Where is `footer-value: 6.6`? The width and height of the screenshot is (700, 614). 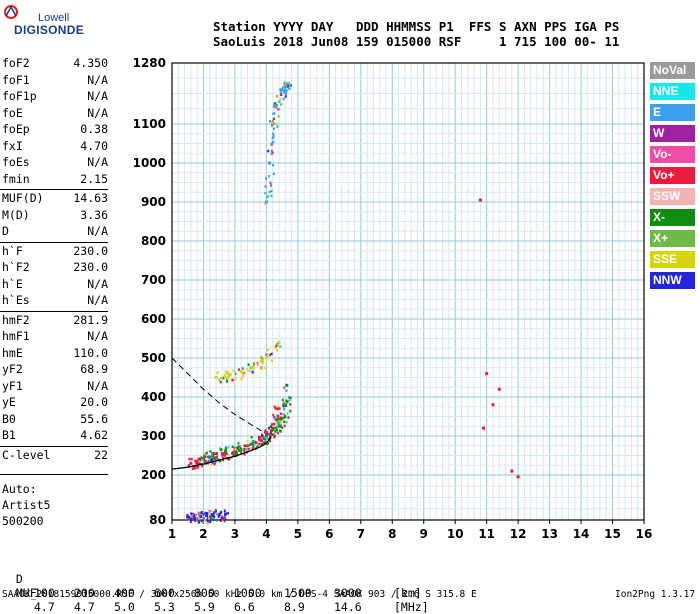
footer-value: 6.6 is located at coordinates (244, 607).